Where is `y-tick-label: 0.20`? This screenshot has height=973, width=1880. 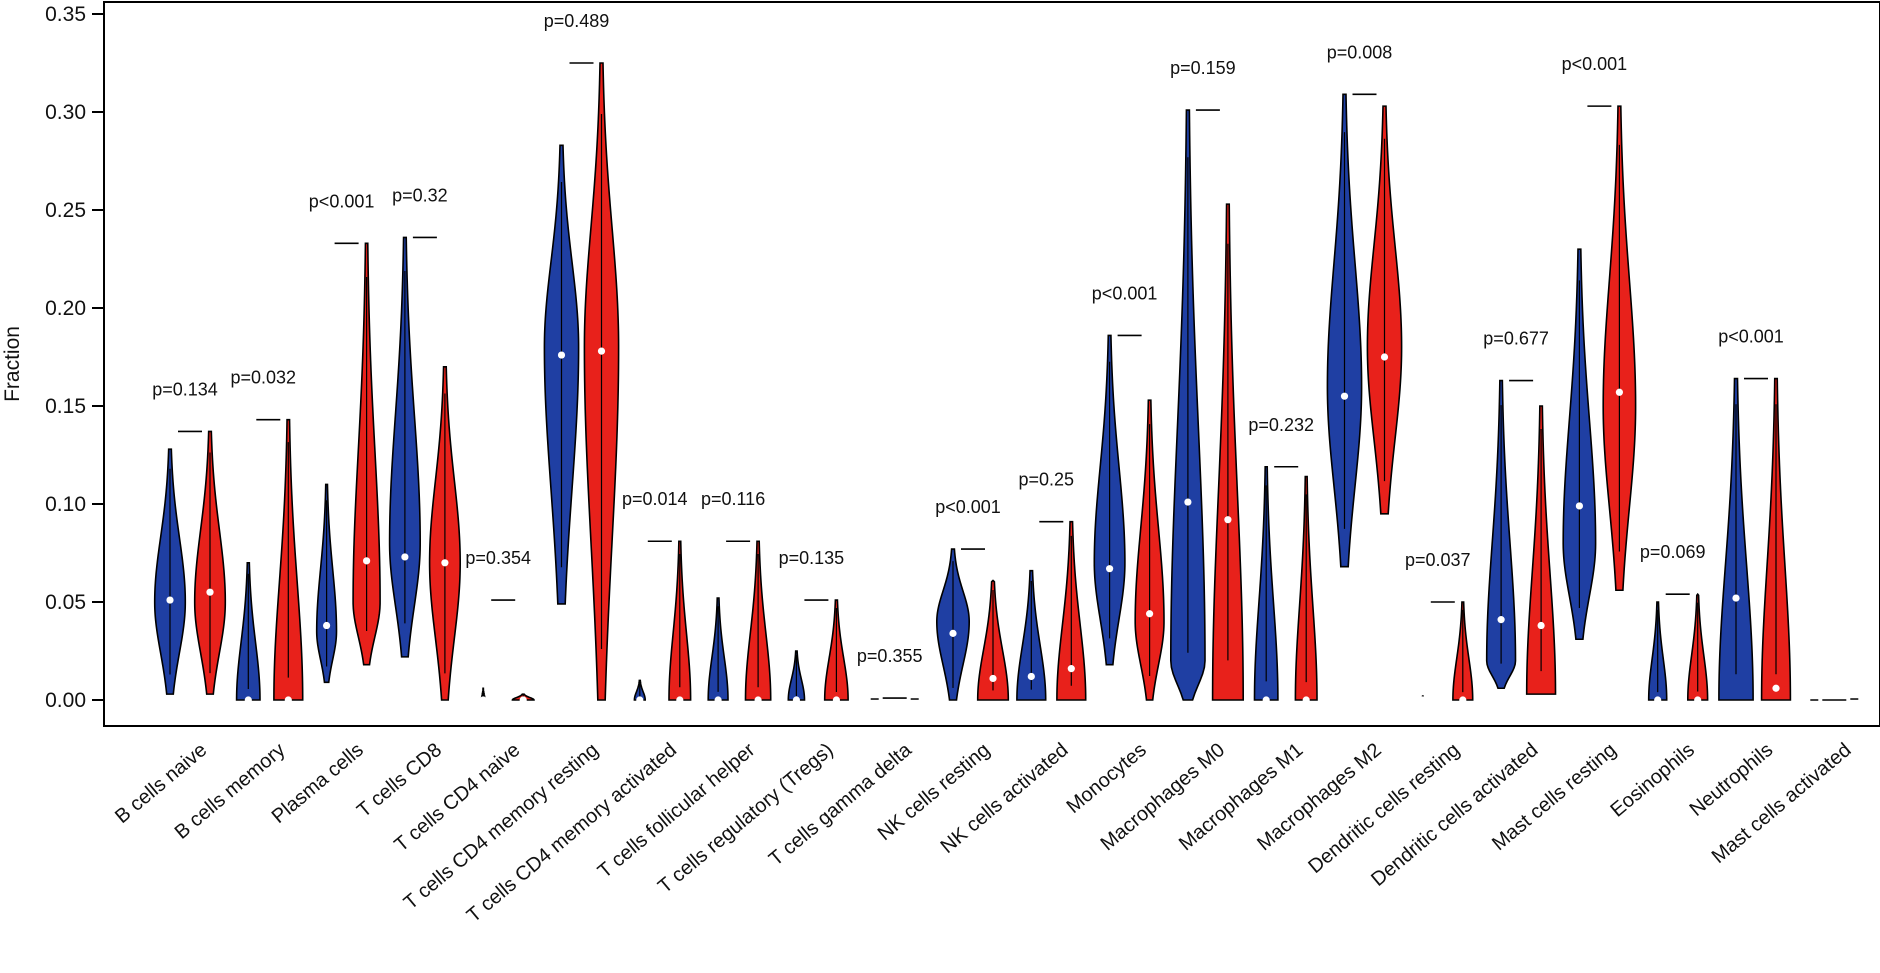
y-tick-label: 0.20 is located at coordinates (65, 308).